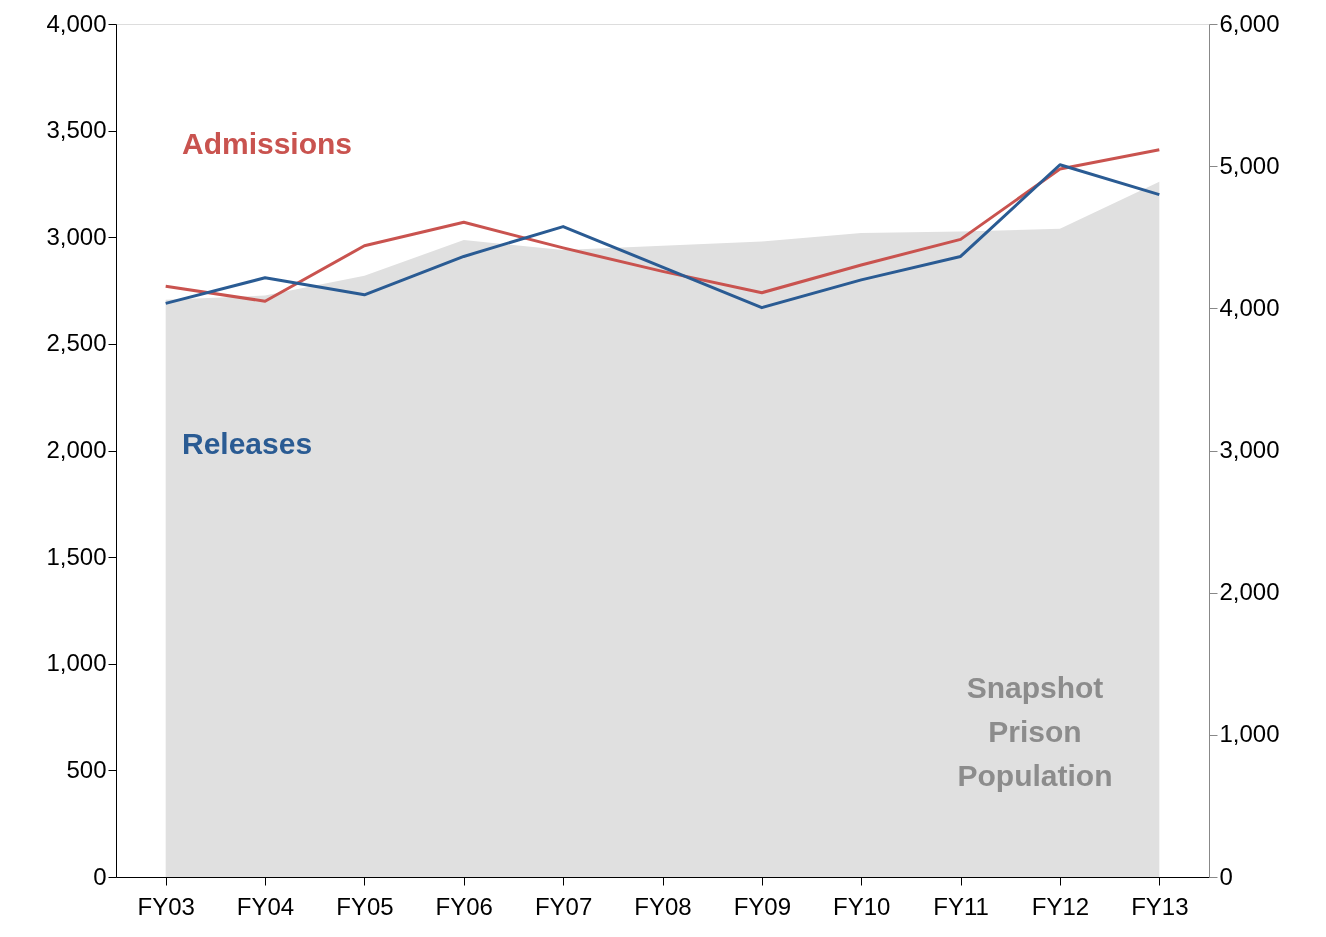 This screenshot has height=937, width=1326. What do you see at coordinates (76, 556) in the screenshot?
I see `y-tick-label: 1,500` at bounding box center [76, 556].